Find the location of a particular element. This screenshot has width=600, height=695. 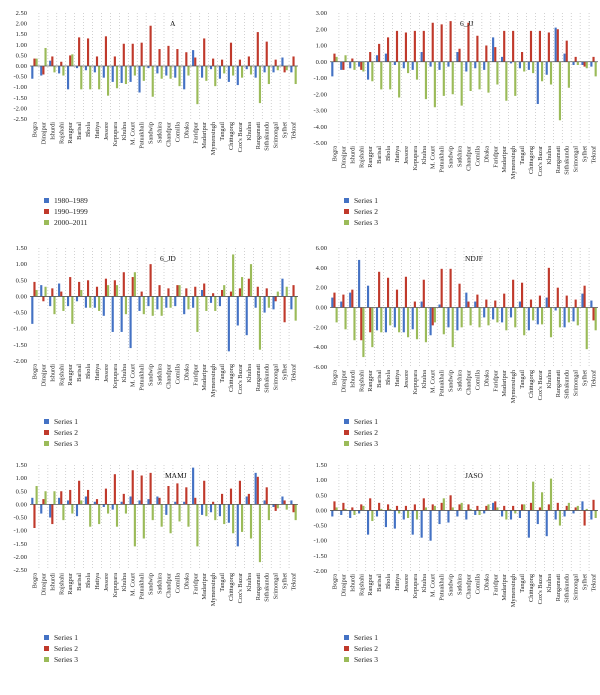

category-label: Sandwip is located at coordinates (151, 584).